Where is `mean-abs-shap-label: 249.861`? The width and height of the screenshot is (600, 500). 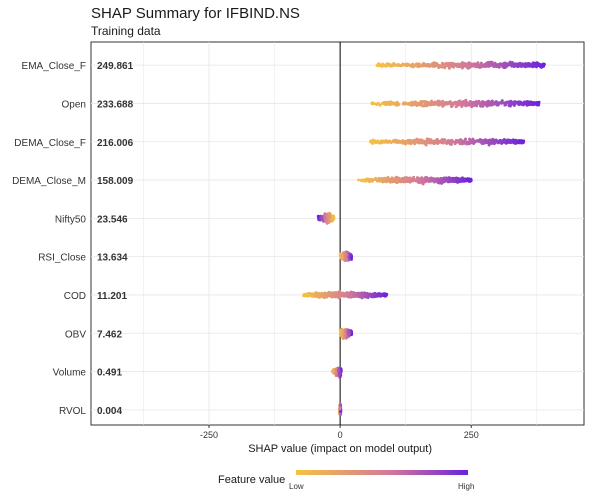 mean-abs-shap-label: 249.861 is located at coordinates (115, 66).